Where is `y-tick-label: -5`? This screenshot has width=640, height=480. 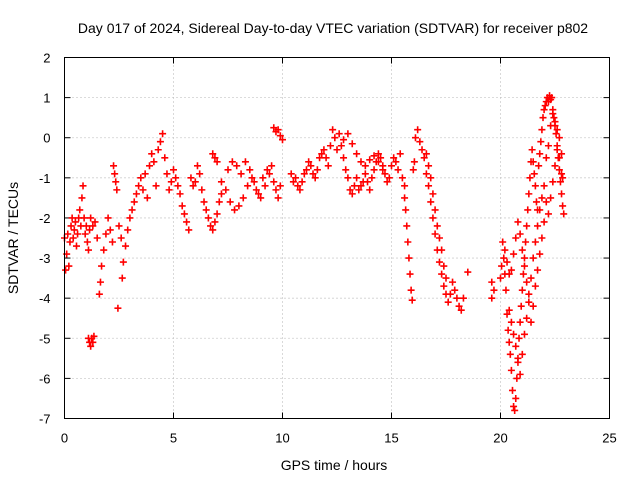 y-tick-label: -5 is located at coordinates (45, 338).